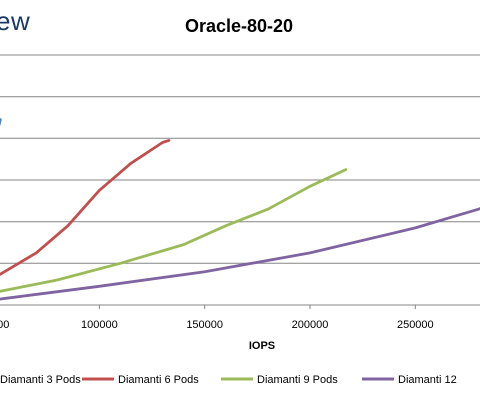  I want to click on x-tick-label: 50000, so click(4, 325).